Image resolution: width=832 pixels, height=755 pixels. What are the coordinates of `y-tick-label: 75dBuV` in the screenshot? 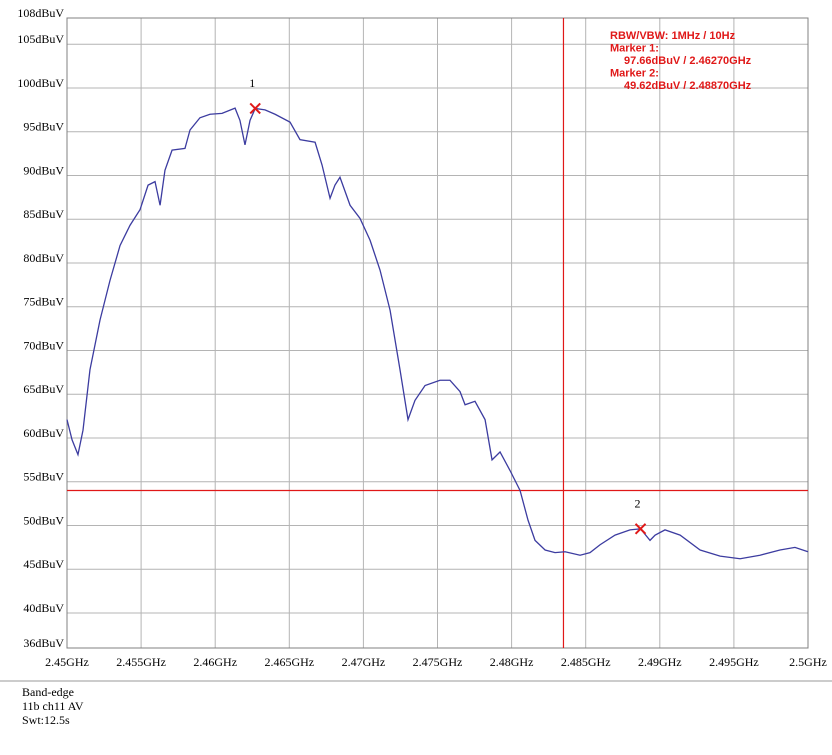 It's located at (43, 302).